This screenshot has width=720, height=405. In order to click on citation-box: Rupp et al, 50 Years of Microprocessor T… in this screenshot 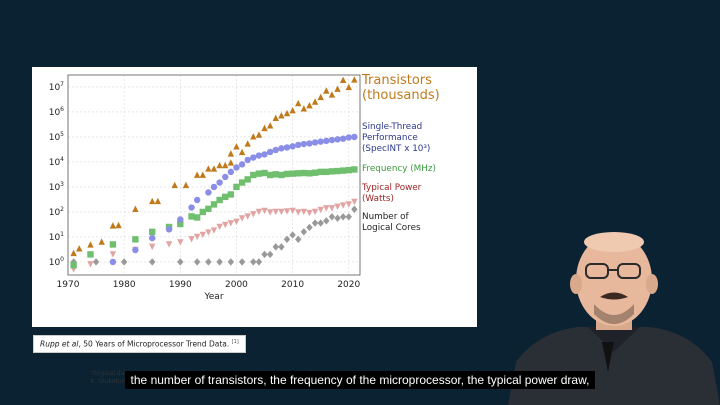, I will do `click(139, 344)`.